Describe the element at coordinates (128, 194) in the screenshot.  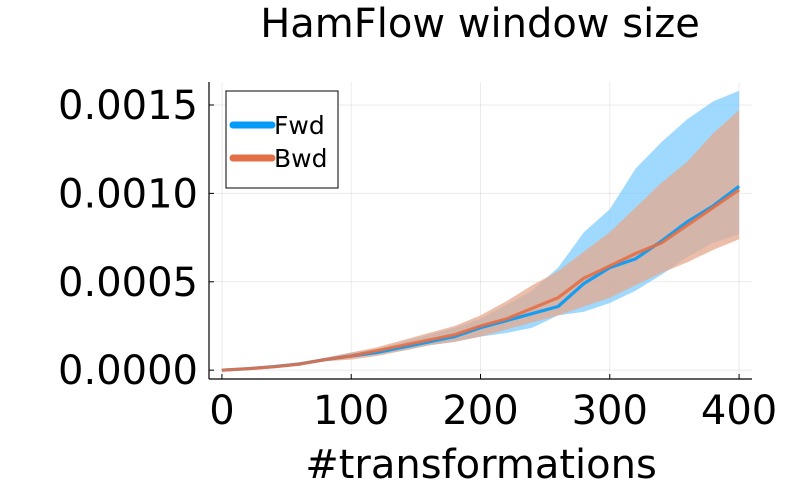
I see `y-tick-label: 0.0010` at that location.